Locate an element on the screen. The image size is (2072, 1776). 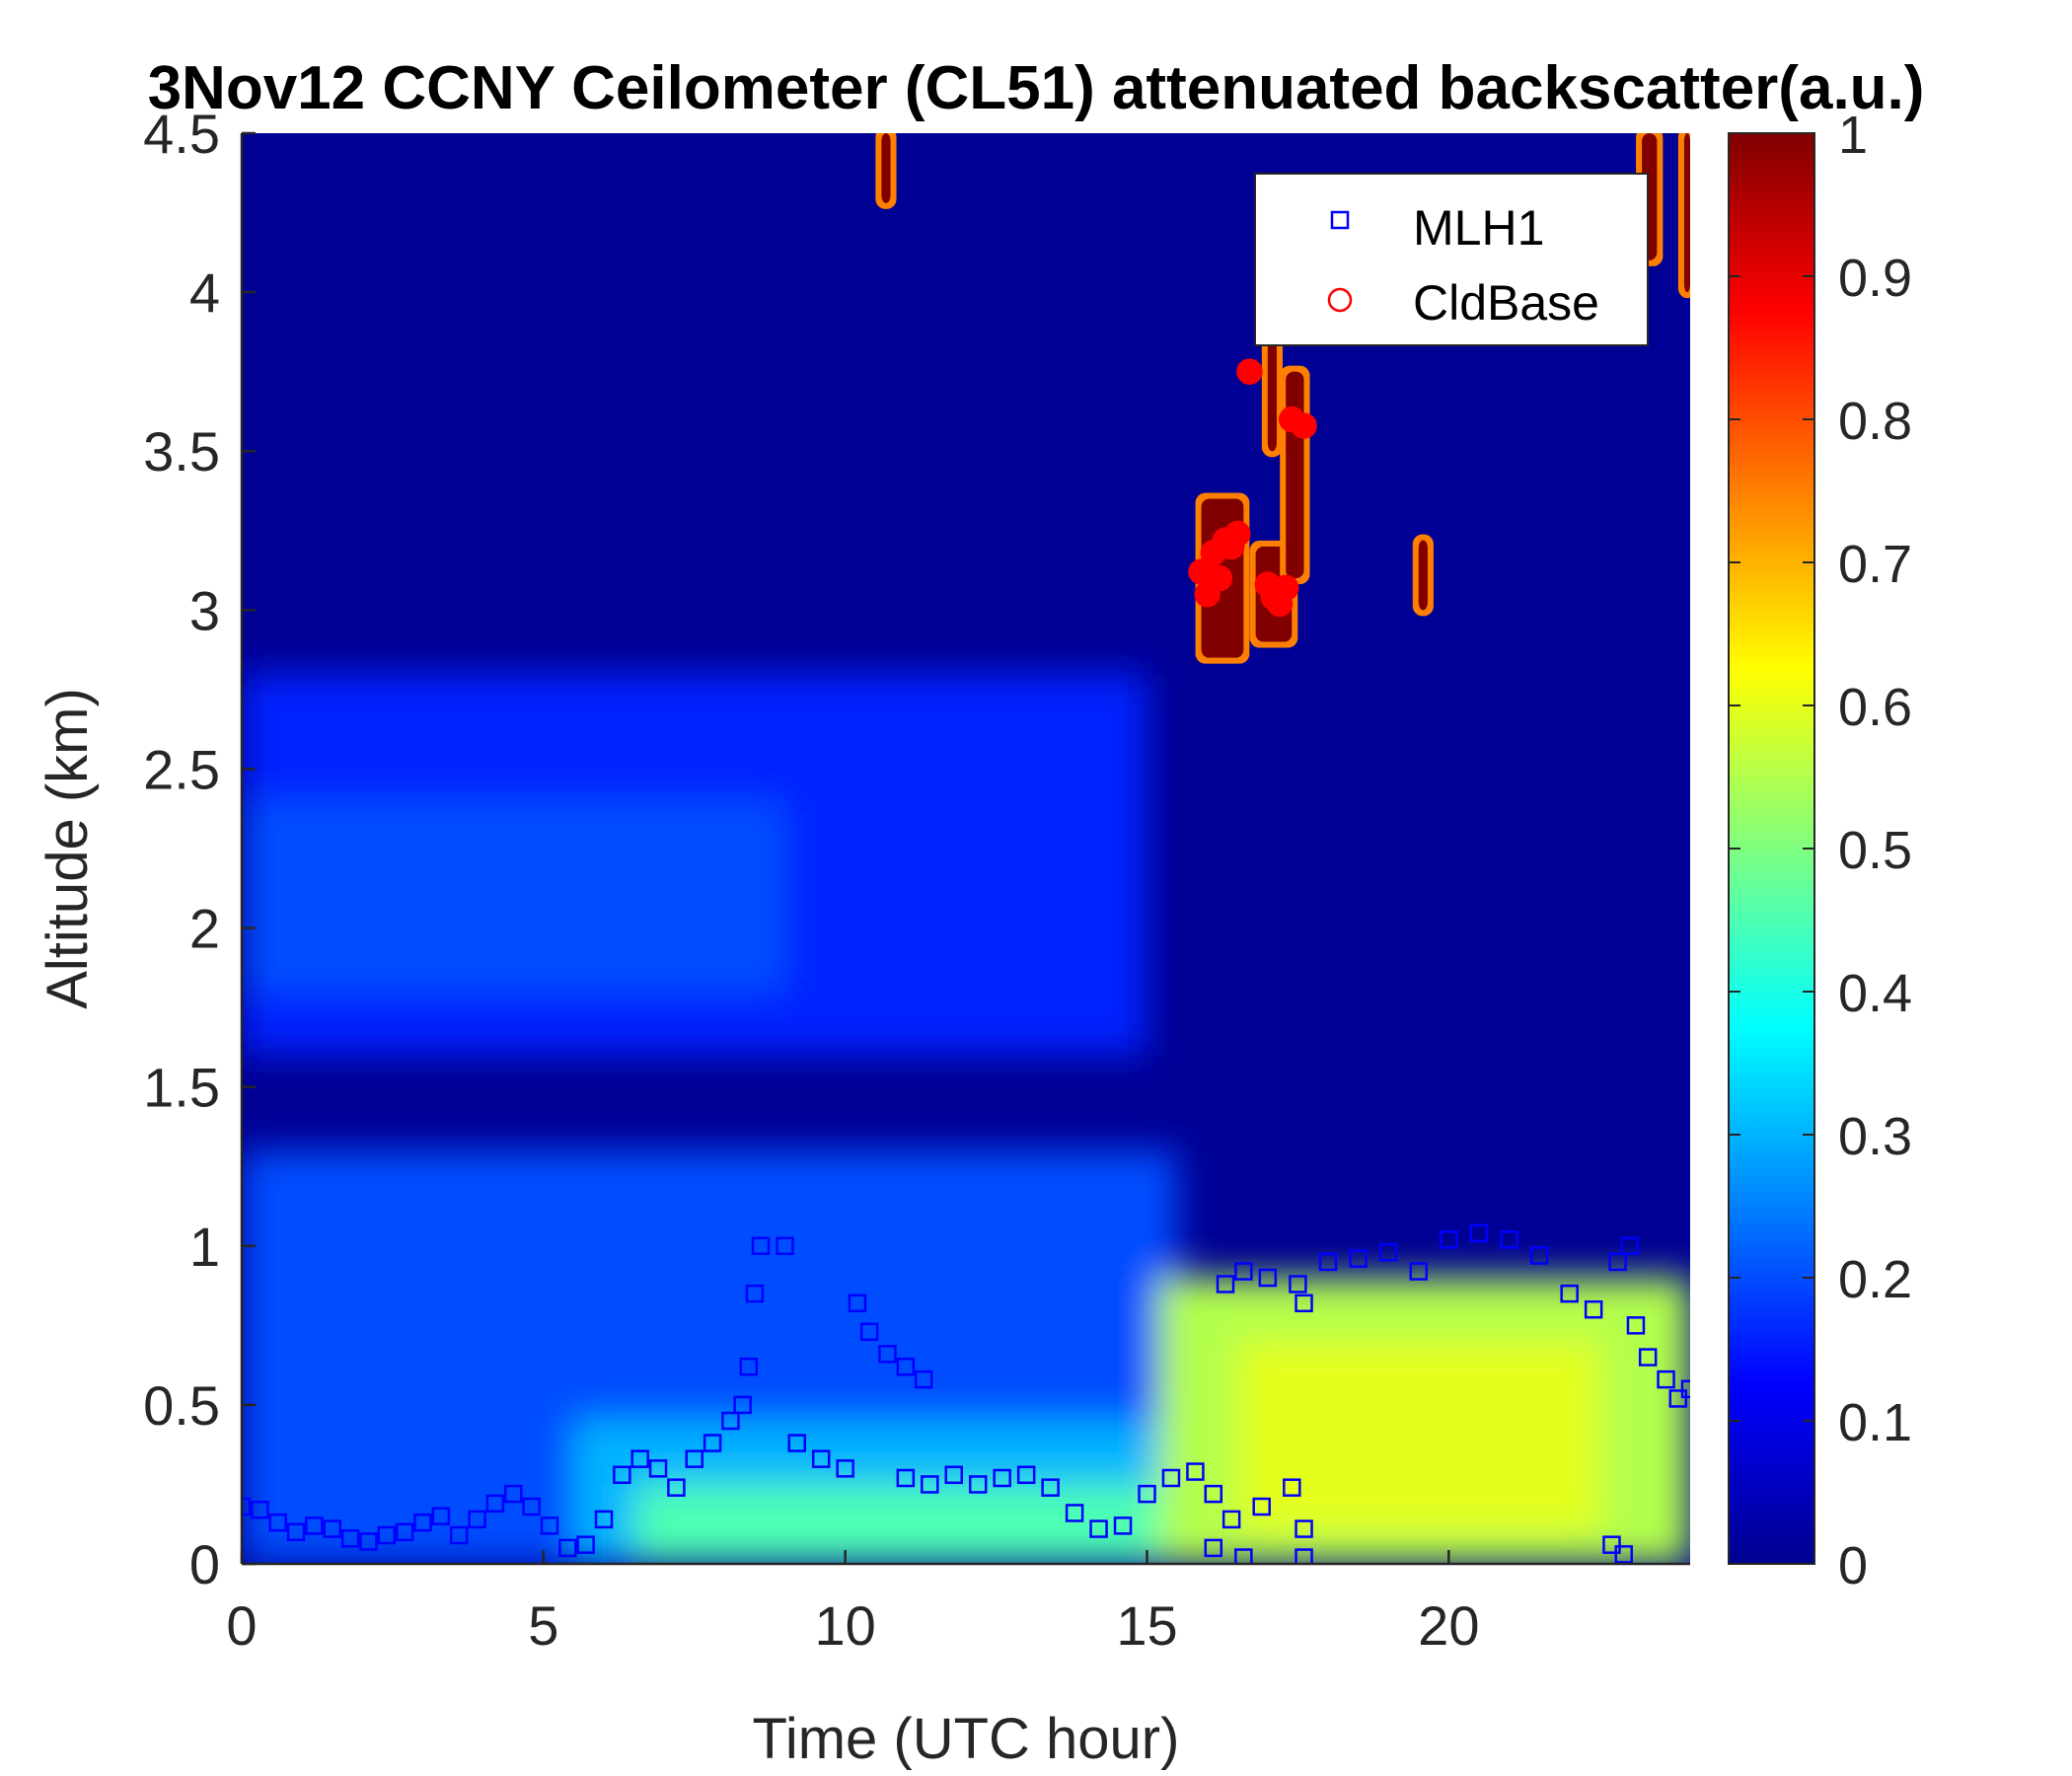
y-tick-label: 3.5 is located at coordinates (181, 451).